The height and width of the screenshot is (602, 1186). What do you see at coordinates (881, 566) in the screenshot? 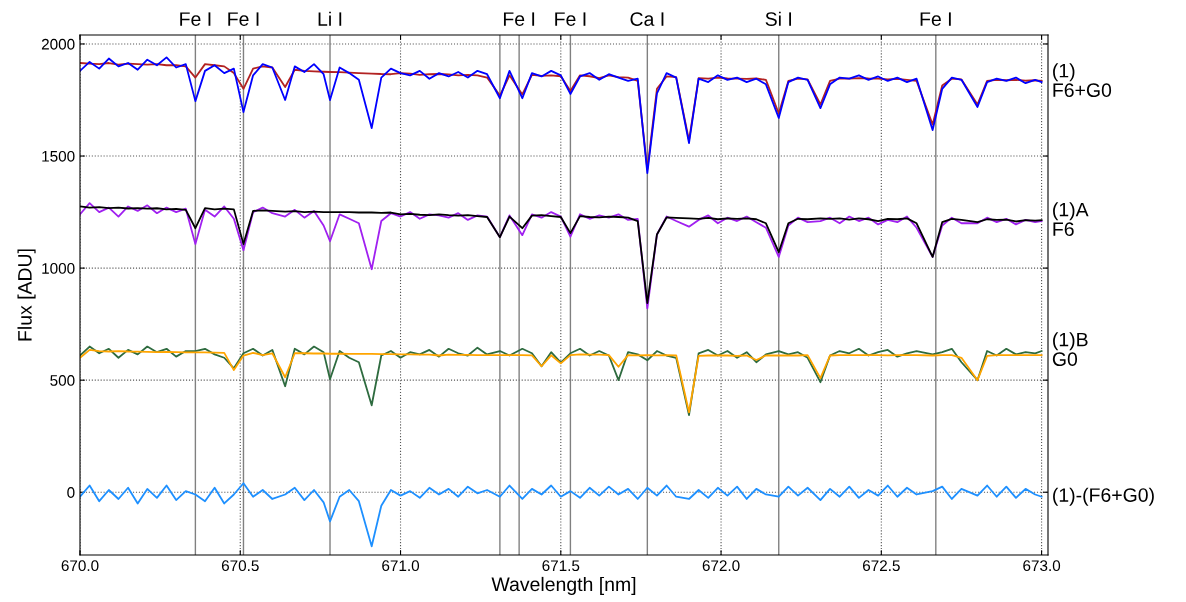
I see `x-tick-label: 672.5` at bounding box center [881, 566].